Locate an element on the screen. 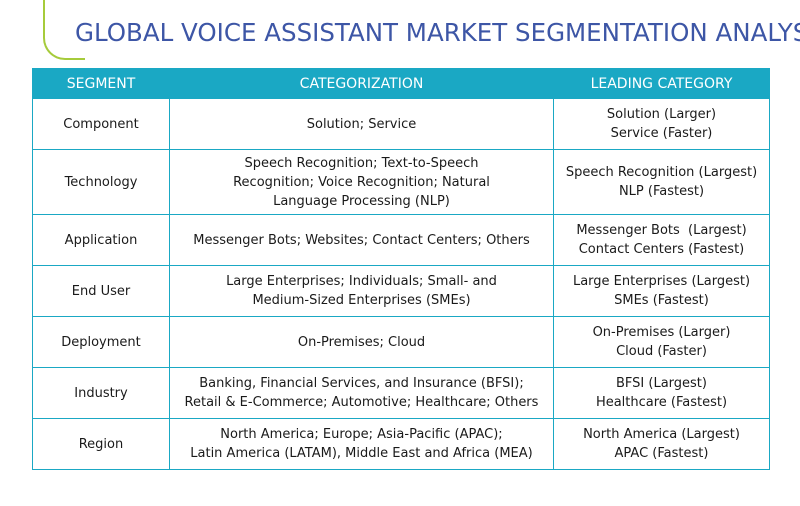  categorization-line: Language Processing (NLP) is located at coordinates (361, 201).